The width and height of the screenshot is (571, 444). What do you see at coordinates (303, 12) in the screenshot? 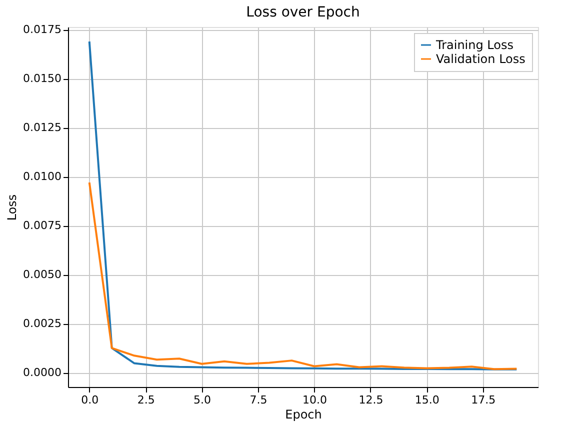
I see `chart-title: Loss over Epoch` at bounding box center [303, 12].